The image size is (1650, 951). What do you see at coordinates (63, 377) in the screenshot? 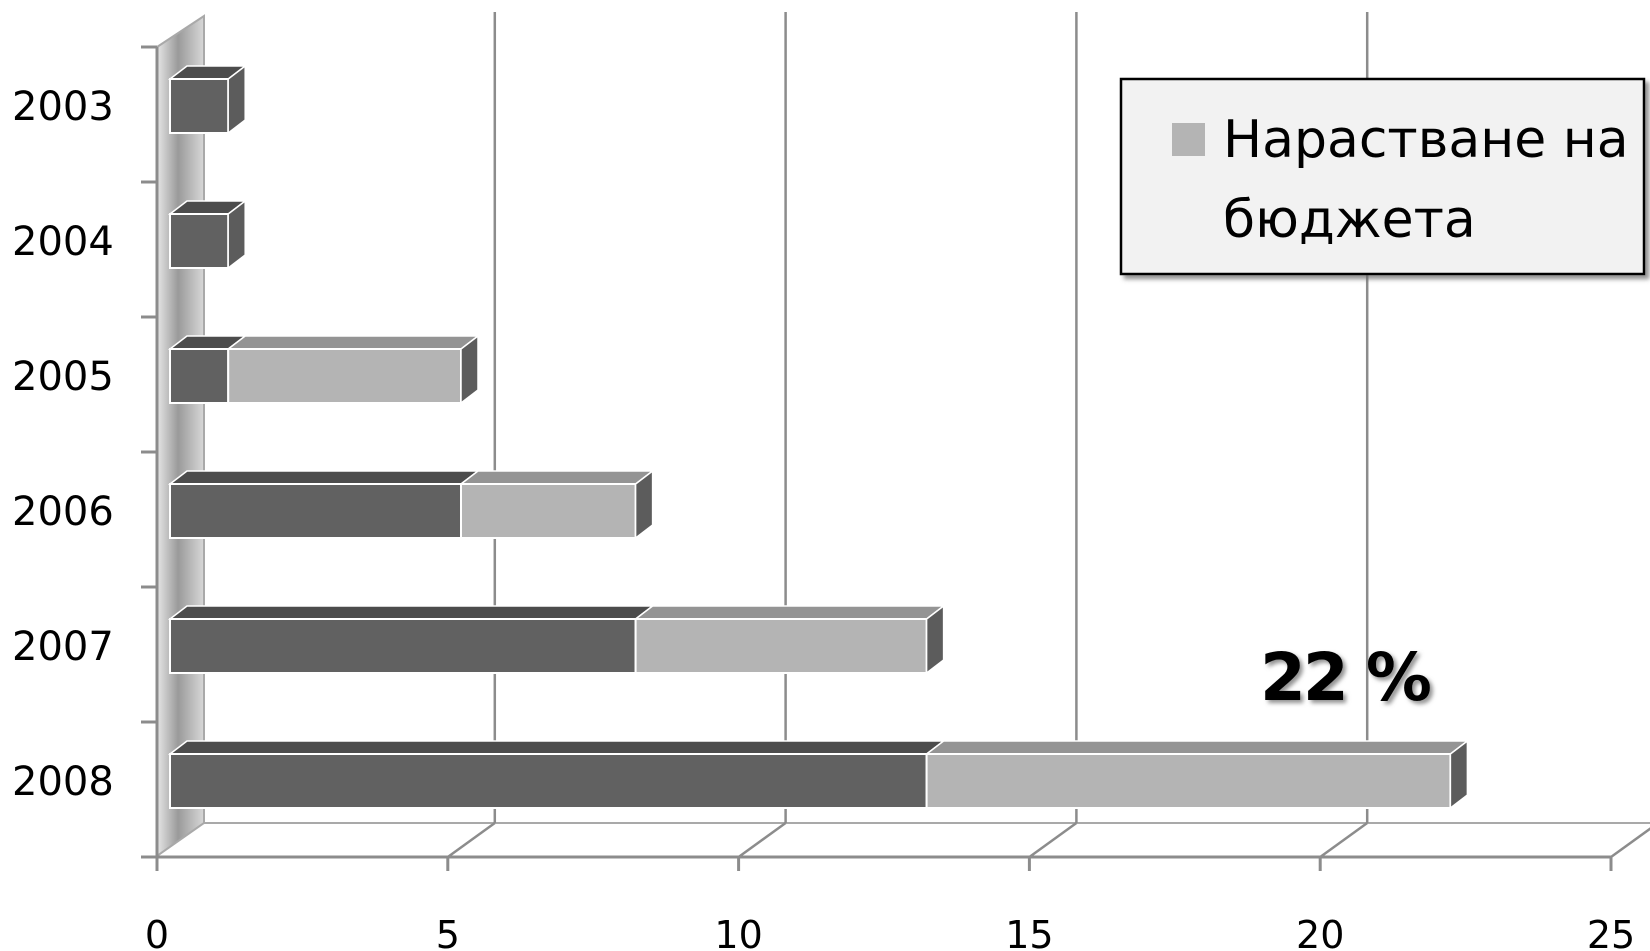
I see `y-tick-label: 2005` at bounding box center [63, 377].